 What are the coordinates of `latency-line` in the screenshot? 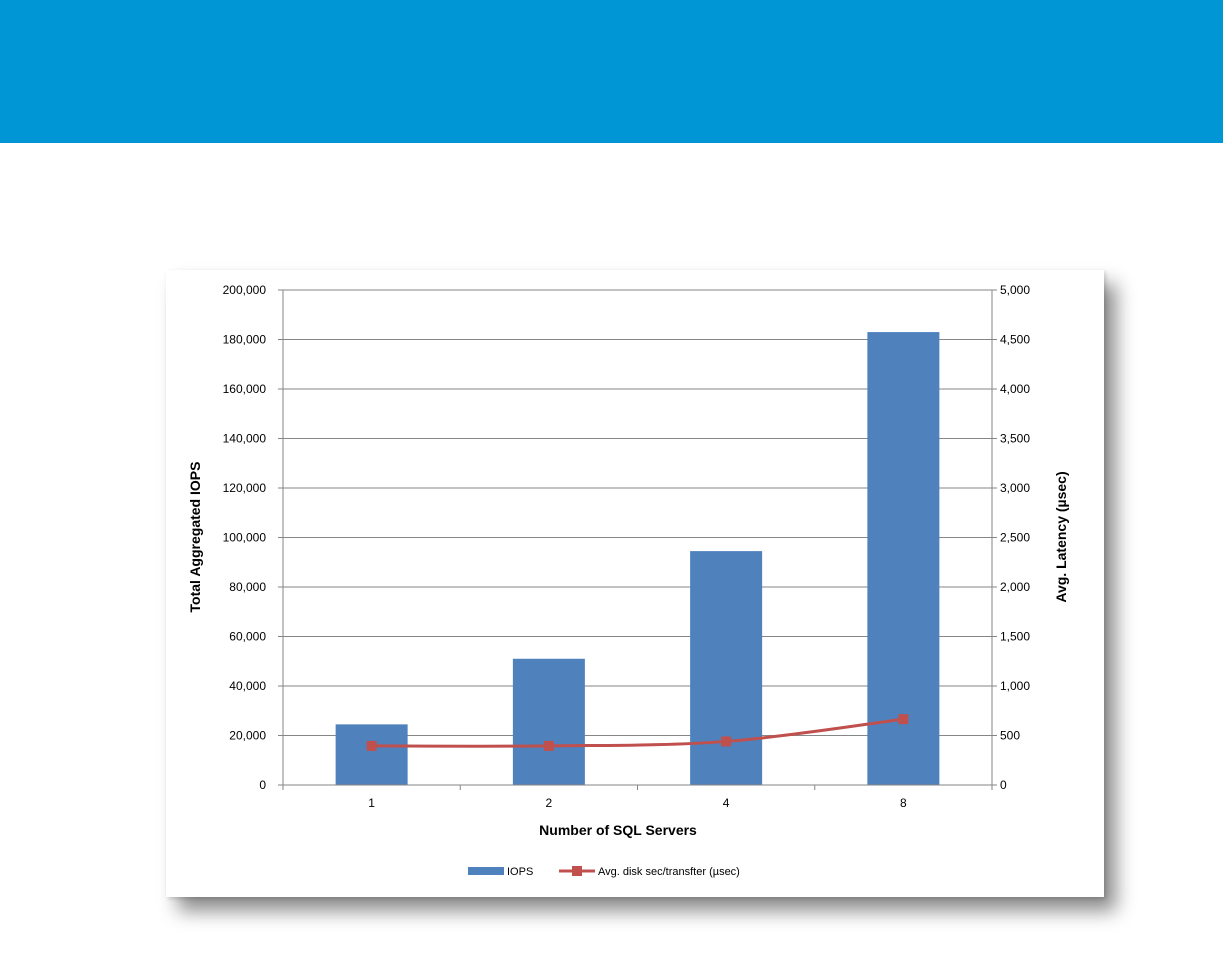 It's located at (637, 732).